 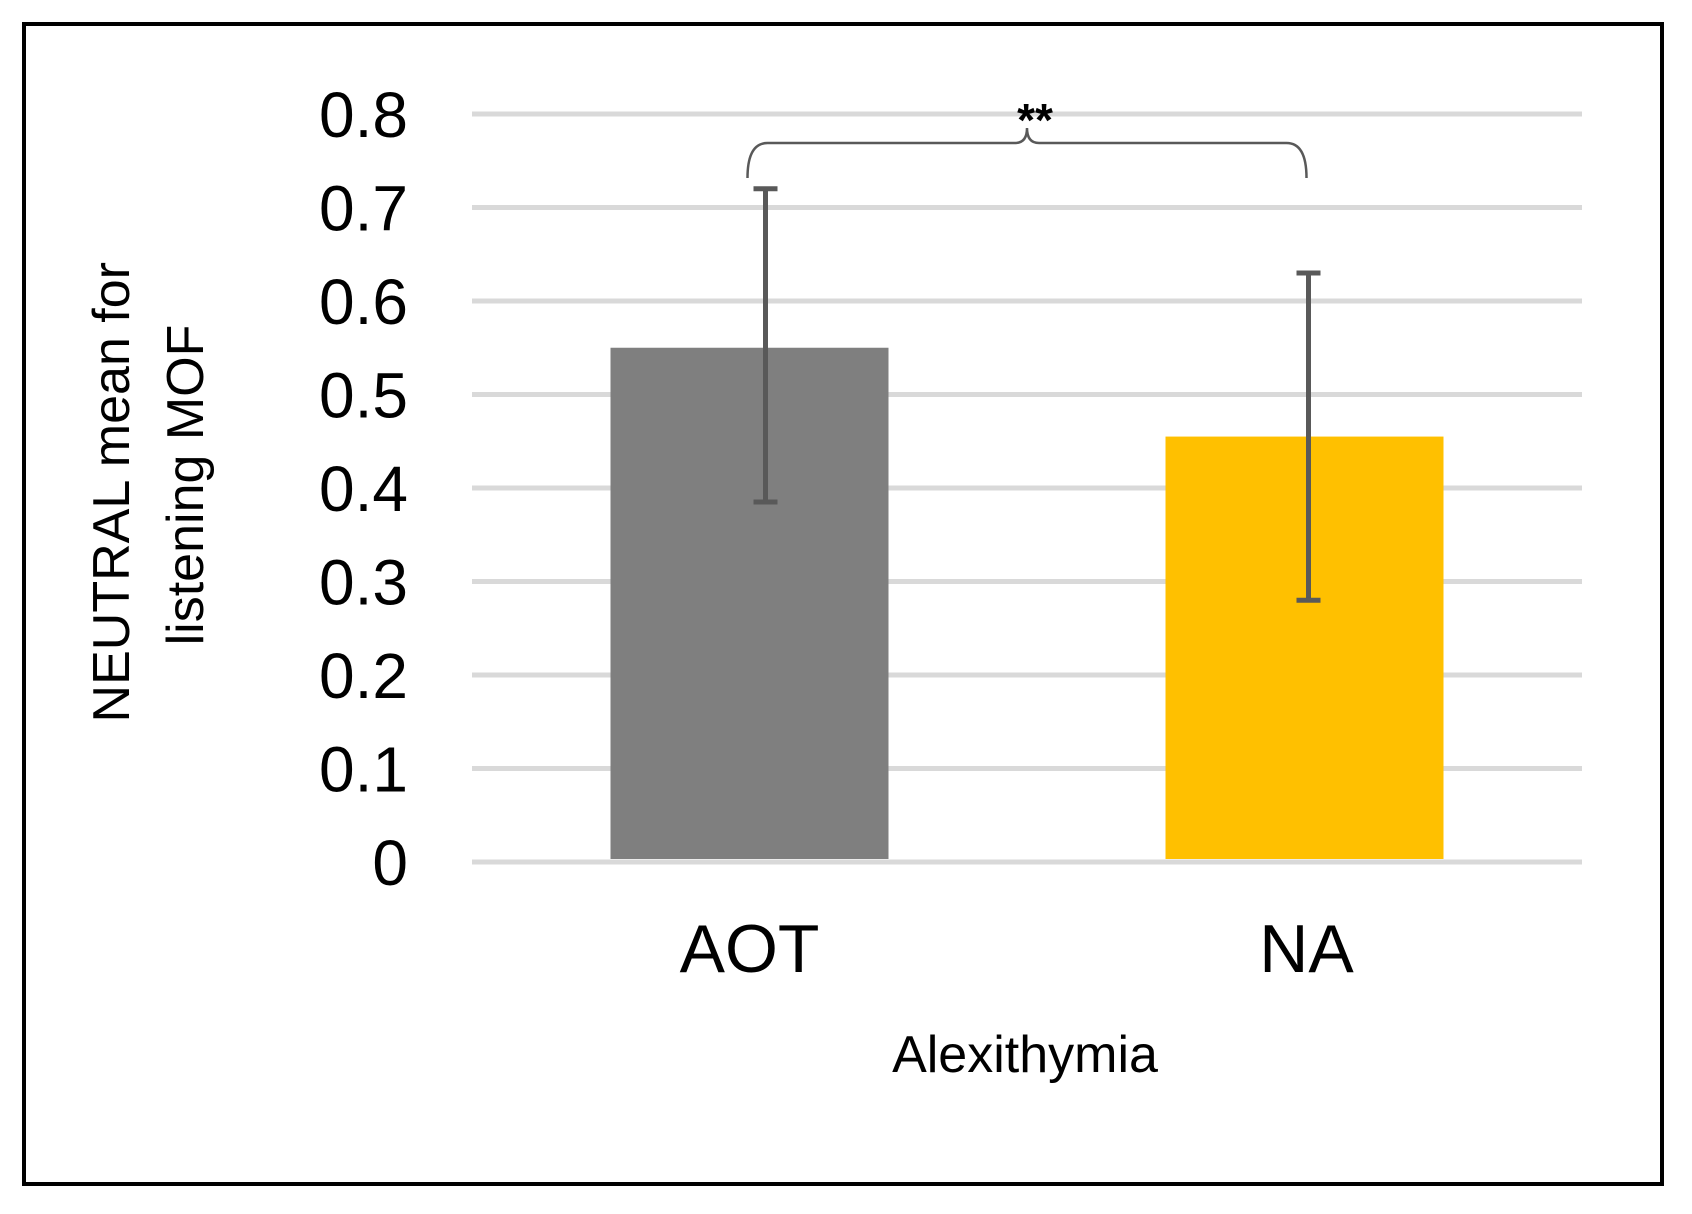 I want to click on significance-annotation: **, so click(x=1027, y=136).